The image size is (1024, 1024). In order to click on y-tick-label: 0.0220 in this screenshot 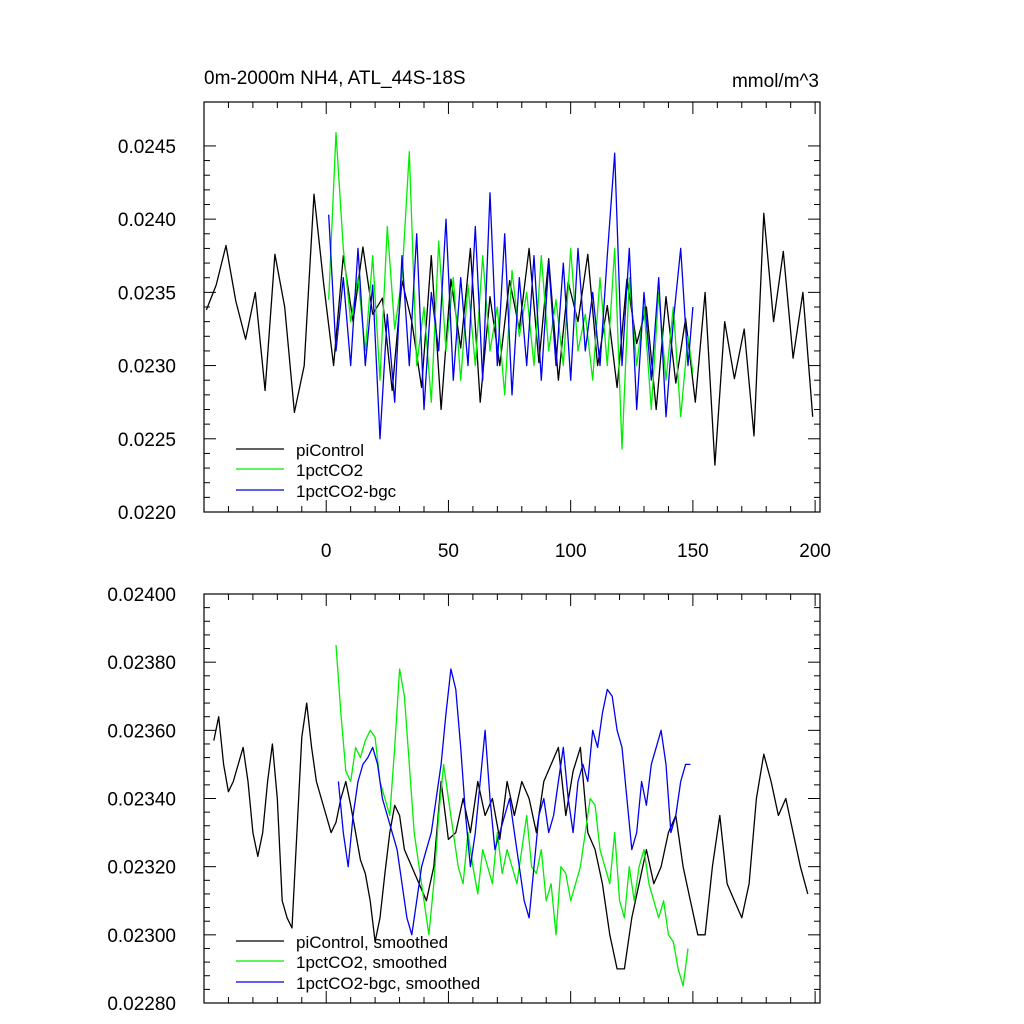, I will do `click(147, 513)`.